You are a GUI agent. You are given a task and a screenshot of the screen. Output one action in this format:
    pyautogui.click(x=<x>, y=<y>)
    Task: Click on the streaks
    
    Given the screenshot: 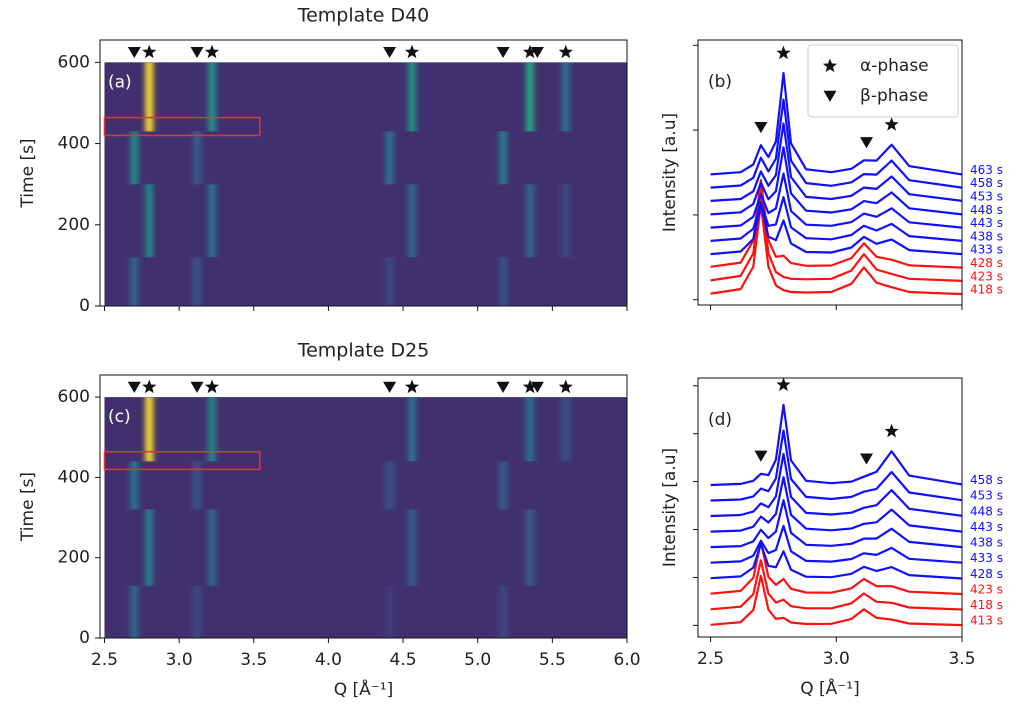 What is the action you would take?
    pyautogui.click(x=350, y=517)
    